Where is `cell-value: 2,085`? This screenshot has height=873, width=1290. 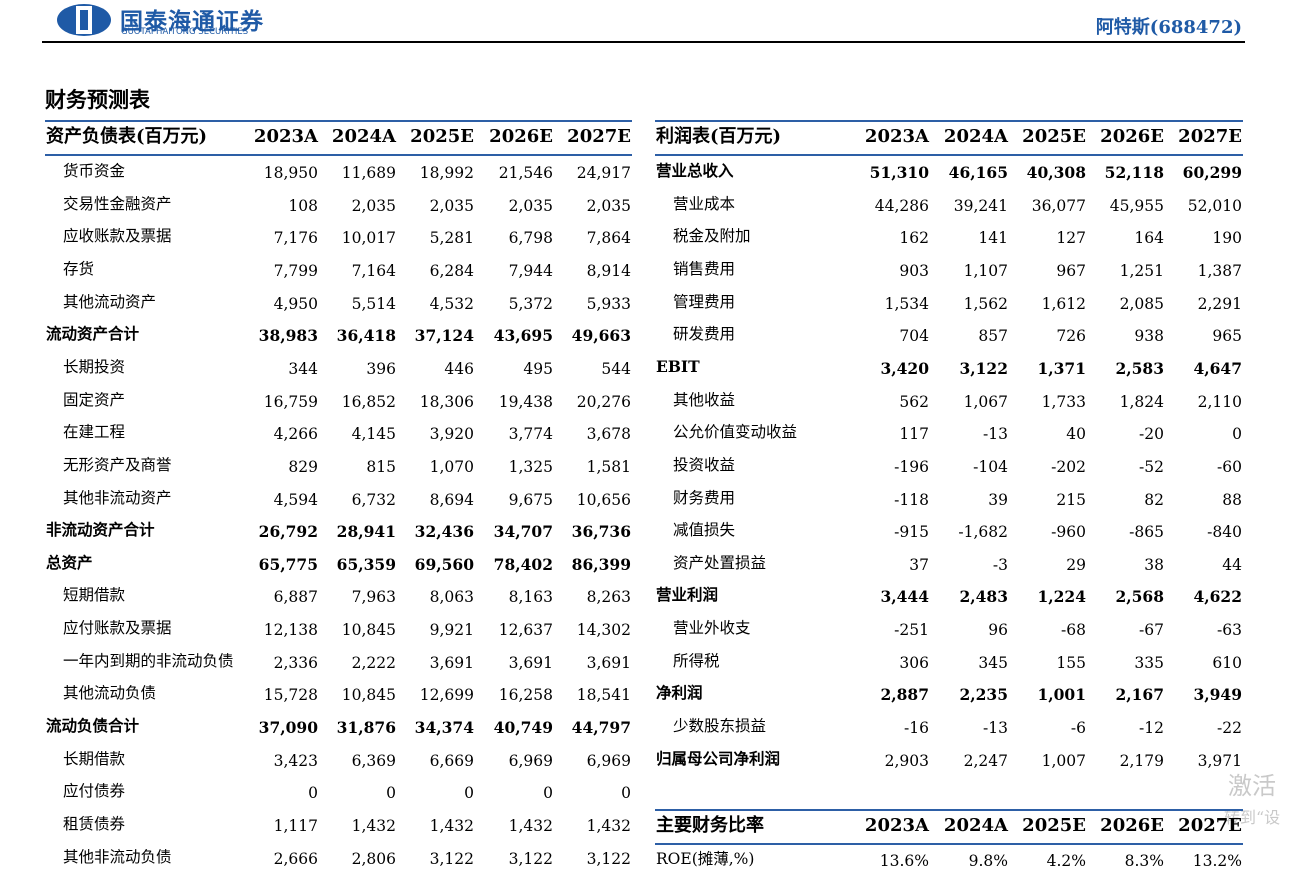
cell-value: 2,085 is located at coordinates (1141, 303).